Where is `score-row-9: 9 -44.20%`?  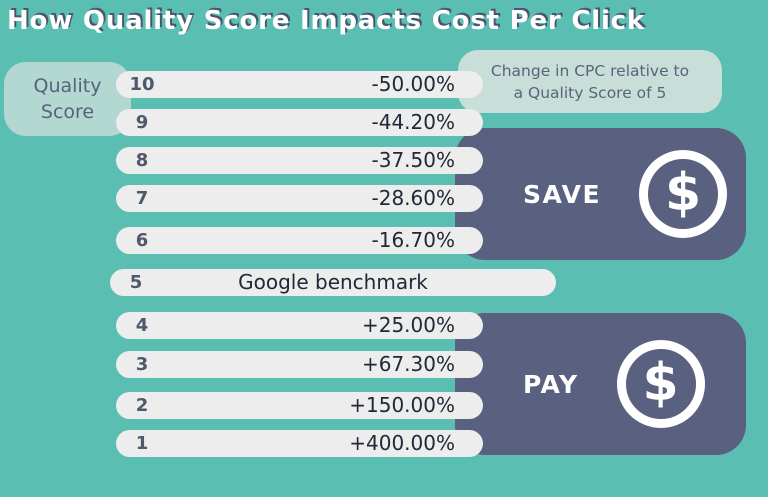 score-row-9: 9 -44.20% is located at coordinates (299, 122).